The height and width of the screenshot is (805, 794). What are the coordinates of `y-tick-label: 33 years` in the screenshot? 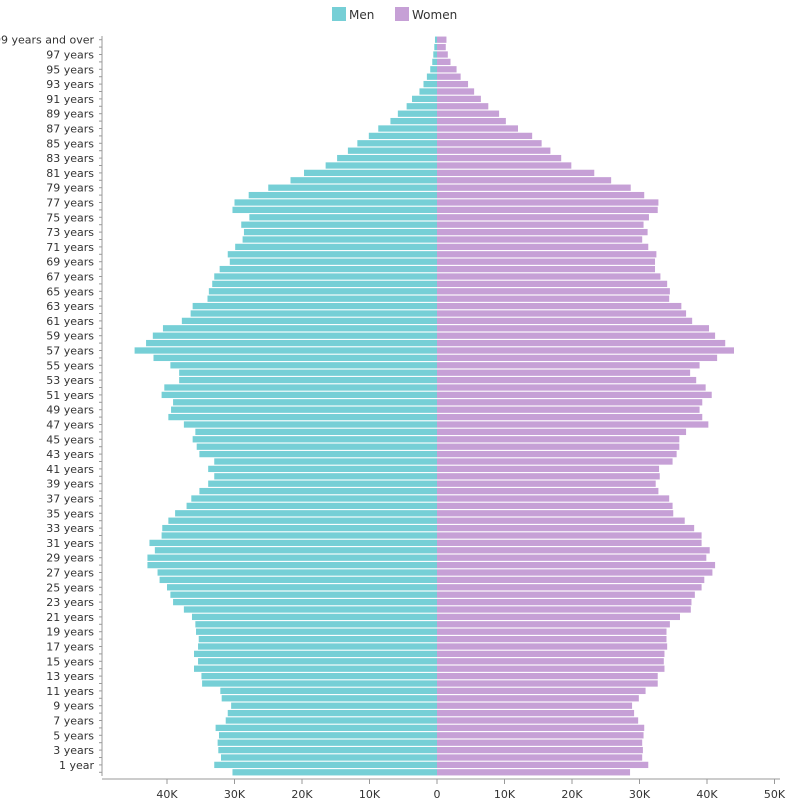 It's located at (70, 528).